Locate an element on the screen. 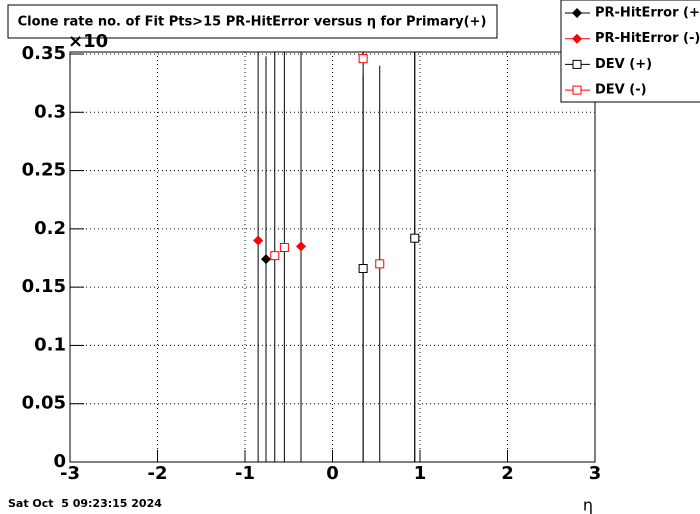 This screenshot has width=700, height=514. y-tick-label: 0.15 is located at coordinates (44, 286).